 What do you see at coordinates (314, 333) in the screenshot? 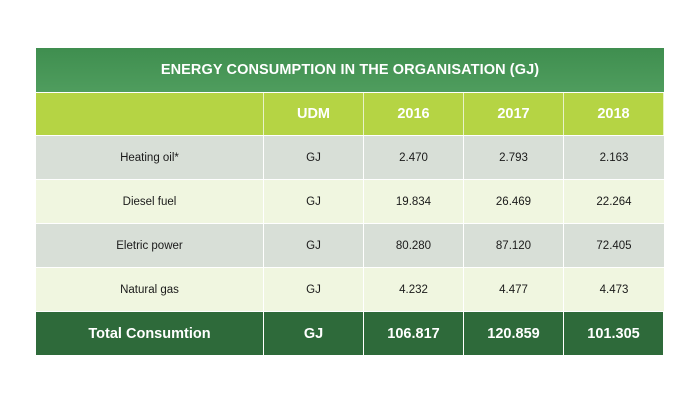
I see `total-udm: GJ` at bounding box center [314, 333].